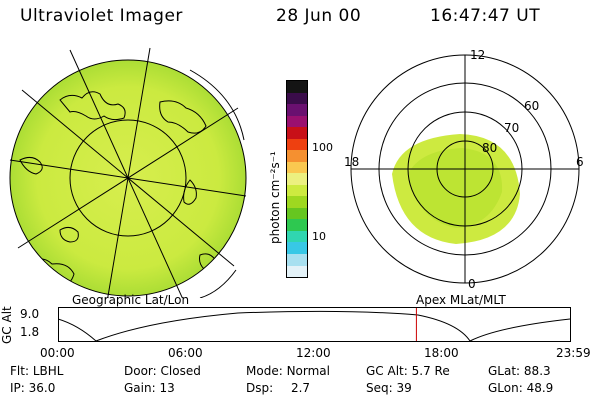 This screenshot has width=600, height=400. What do you see at coordinates (351, 162) in the screenshot?
I see `mlt-label-18: 18` at bounding box center [351, 162].